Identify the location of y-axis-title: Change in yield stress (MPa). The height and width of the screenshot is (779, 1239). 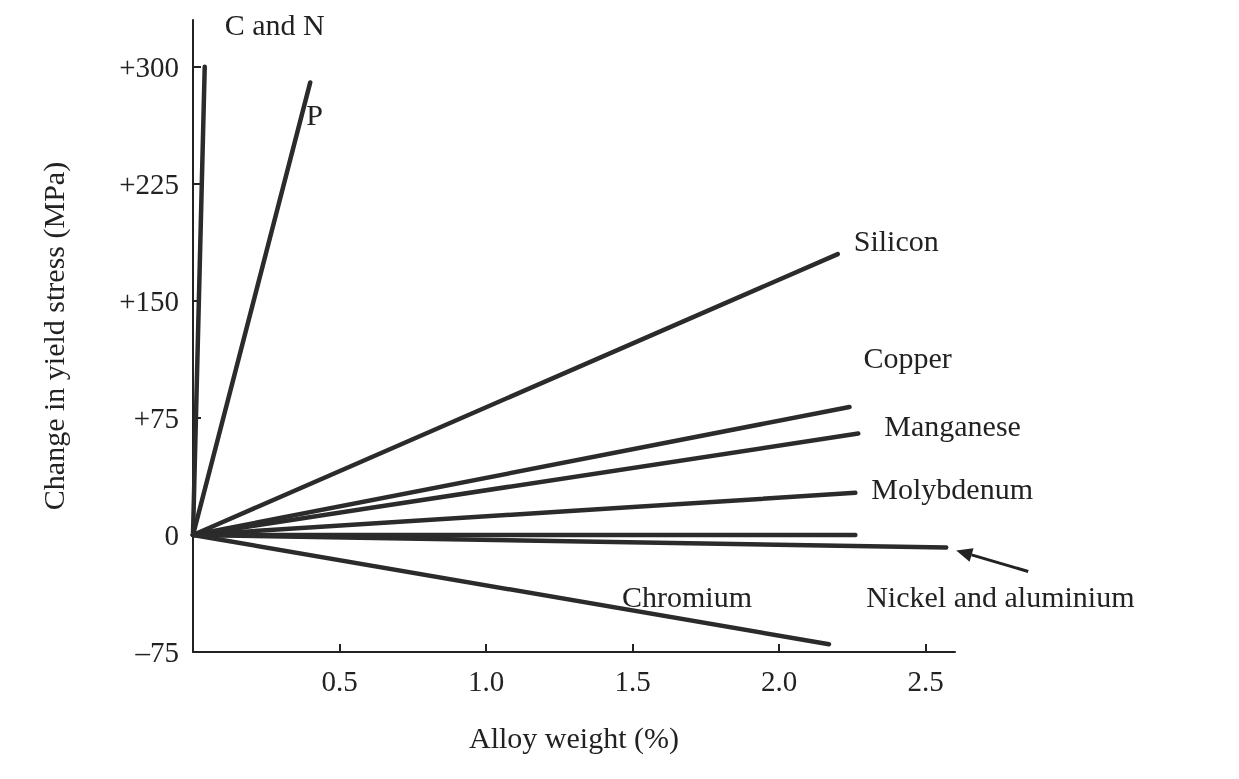
(53, 336).